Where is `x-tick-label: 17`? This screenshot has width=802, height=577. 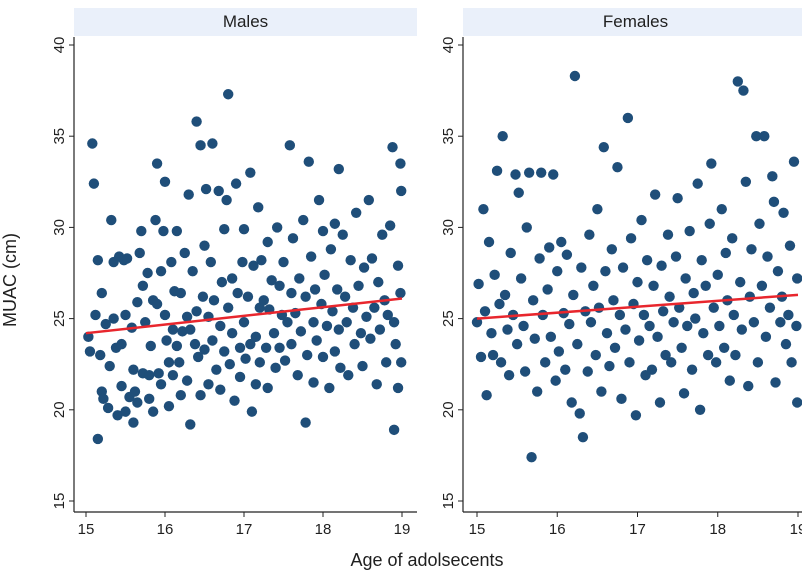
x-tick-label: 17 is located at coordinates (637, 529).